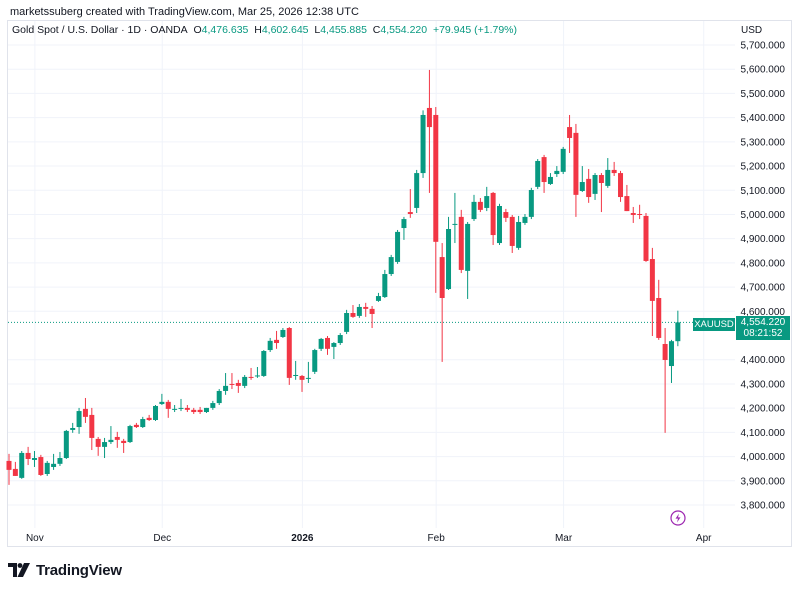 This screenshot has width=800, height=591. Describe the element at coordinates (678, 518) in the screenshot. I see `lightning-icon` at that location.